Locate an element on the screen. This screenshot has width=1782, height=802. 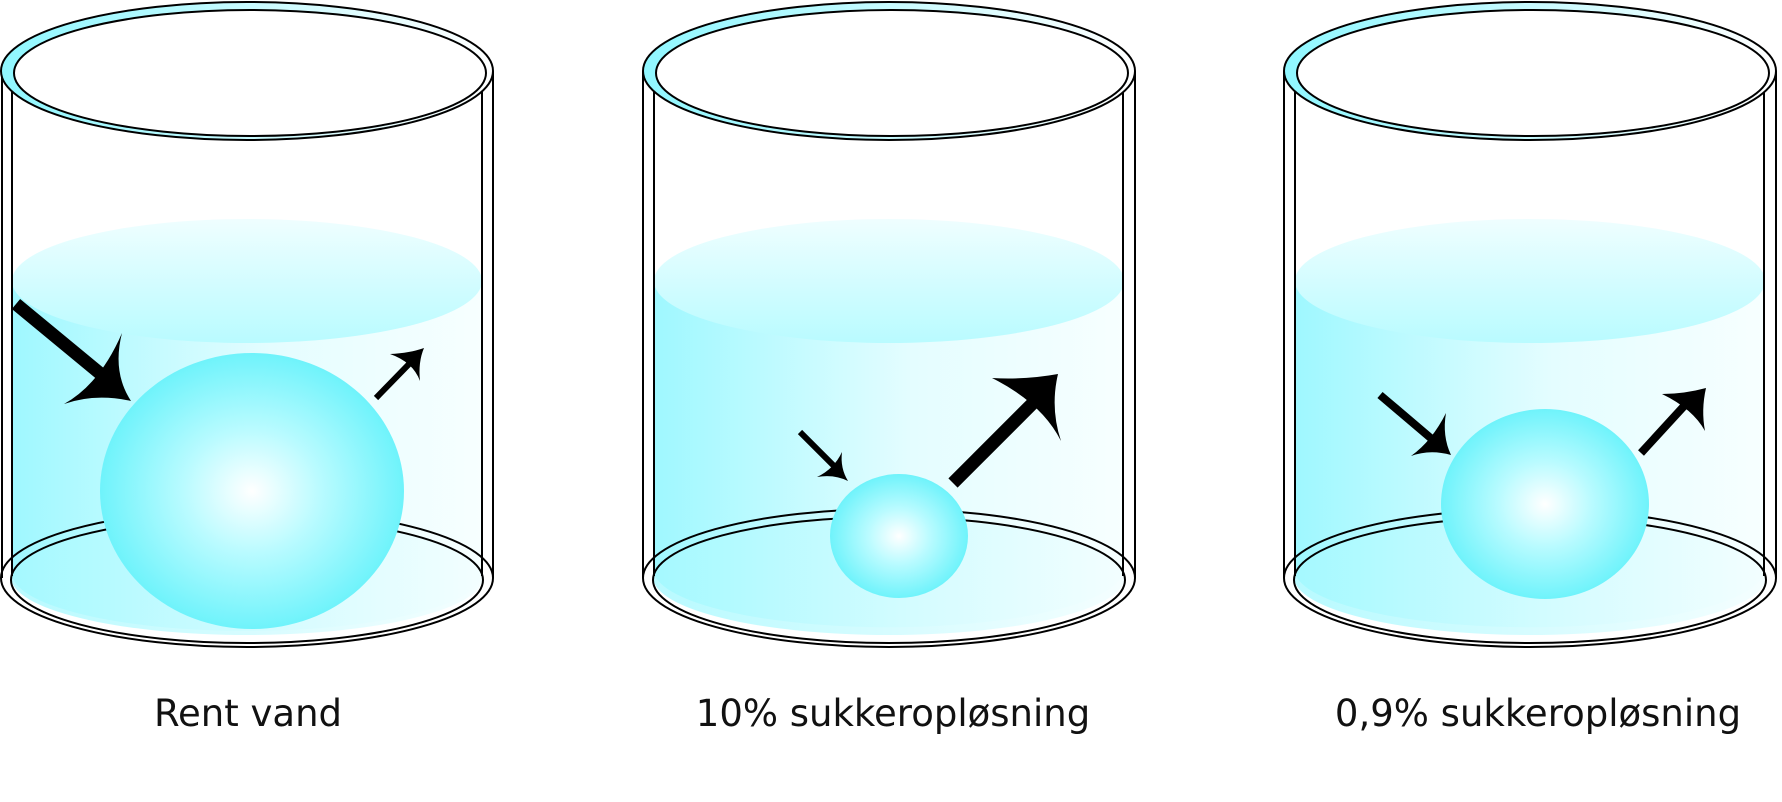
cell-shrunken is located at coordinates (899, 536).